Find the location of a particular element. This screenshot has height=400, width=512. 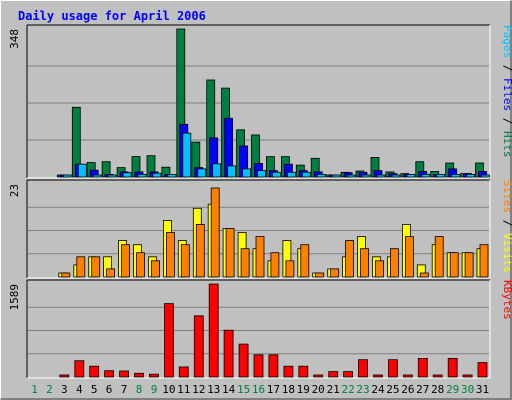

legend-entry: Pages is located at coordinates (506, 41).